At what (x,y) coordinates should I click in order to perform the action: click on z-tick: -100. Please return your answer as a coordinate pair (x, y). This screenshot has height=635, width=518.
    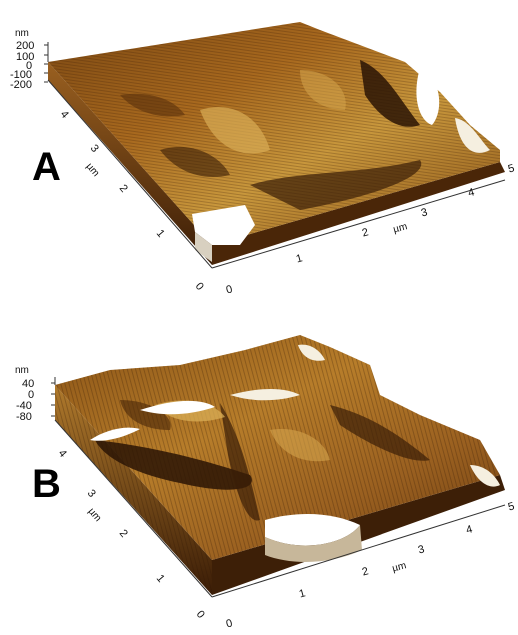
    Looking at the image, I should click on (21, 75).